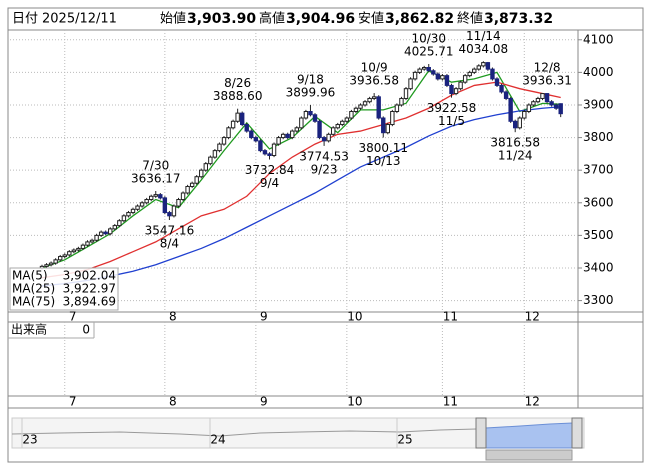  I want to click on navigator: 23 24 25, so click(298, 439).